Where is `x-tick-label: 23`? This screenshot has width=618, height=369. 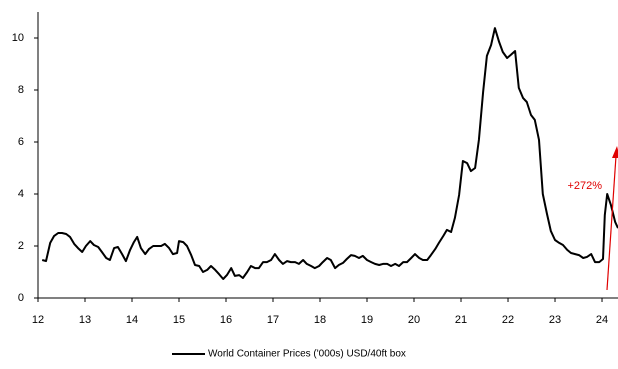
x-tick-label: 23 is located at coordinates (555, 320).